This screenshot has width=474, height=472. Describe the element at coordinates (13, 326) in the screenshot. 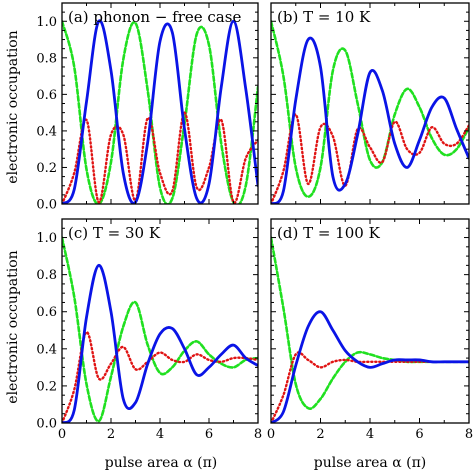

I see `y-axis-label-bottom: electronic occupation` at that location.